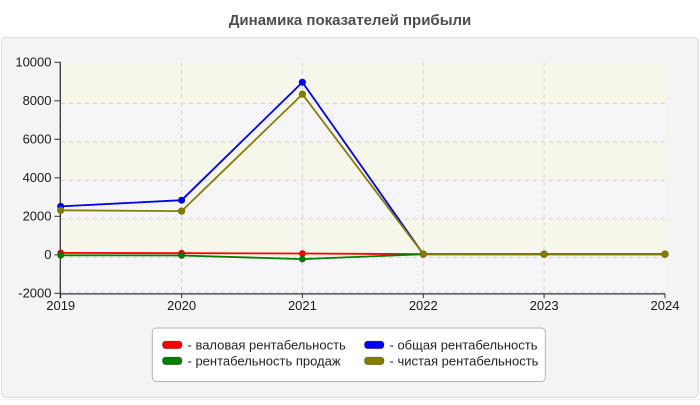 This screenshot has width=700, height=405. What do you see at coordinates (464, 344) in the screenshot?
I see `svg-text: - общая рентабельность` at bounding box center [464, 344].